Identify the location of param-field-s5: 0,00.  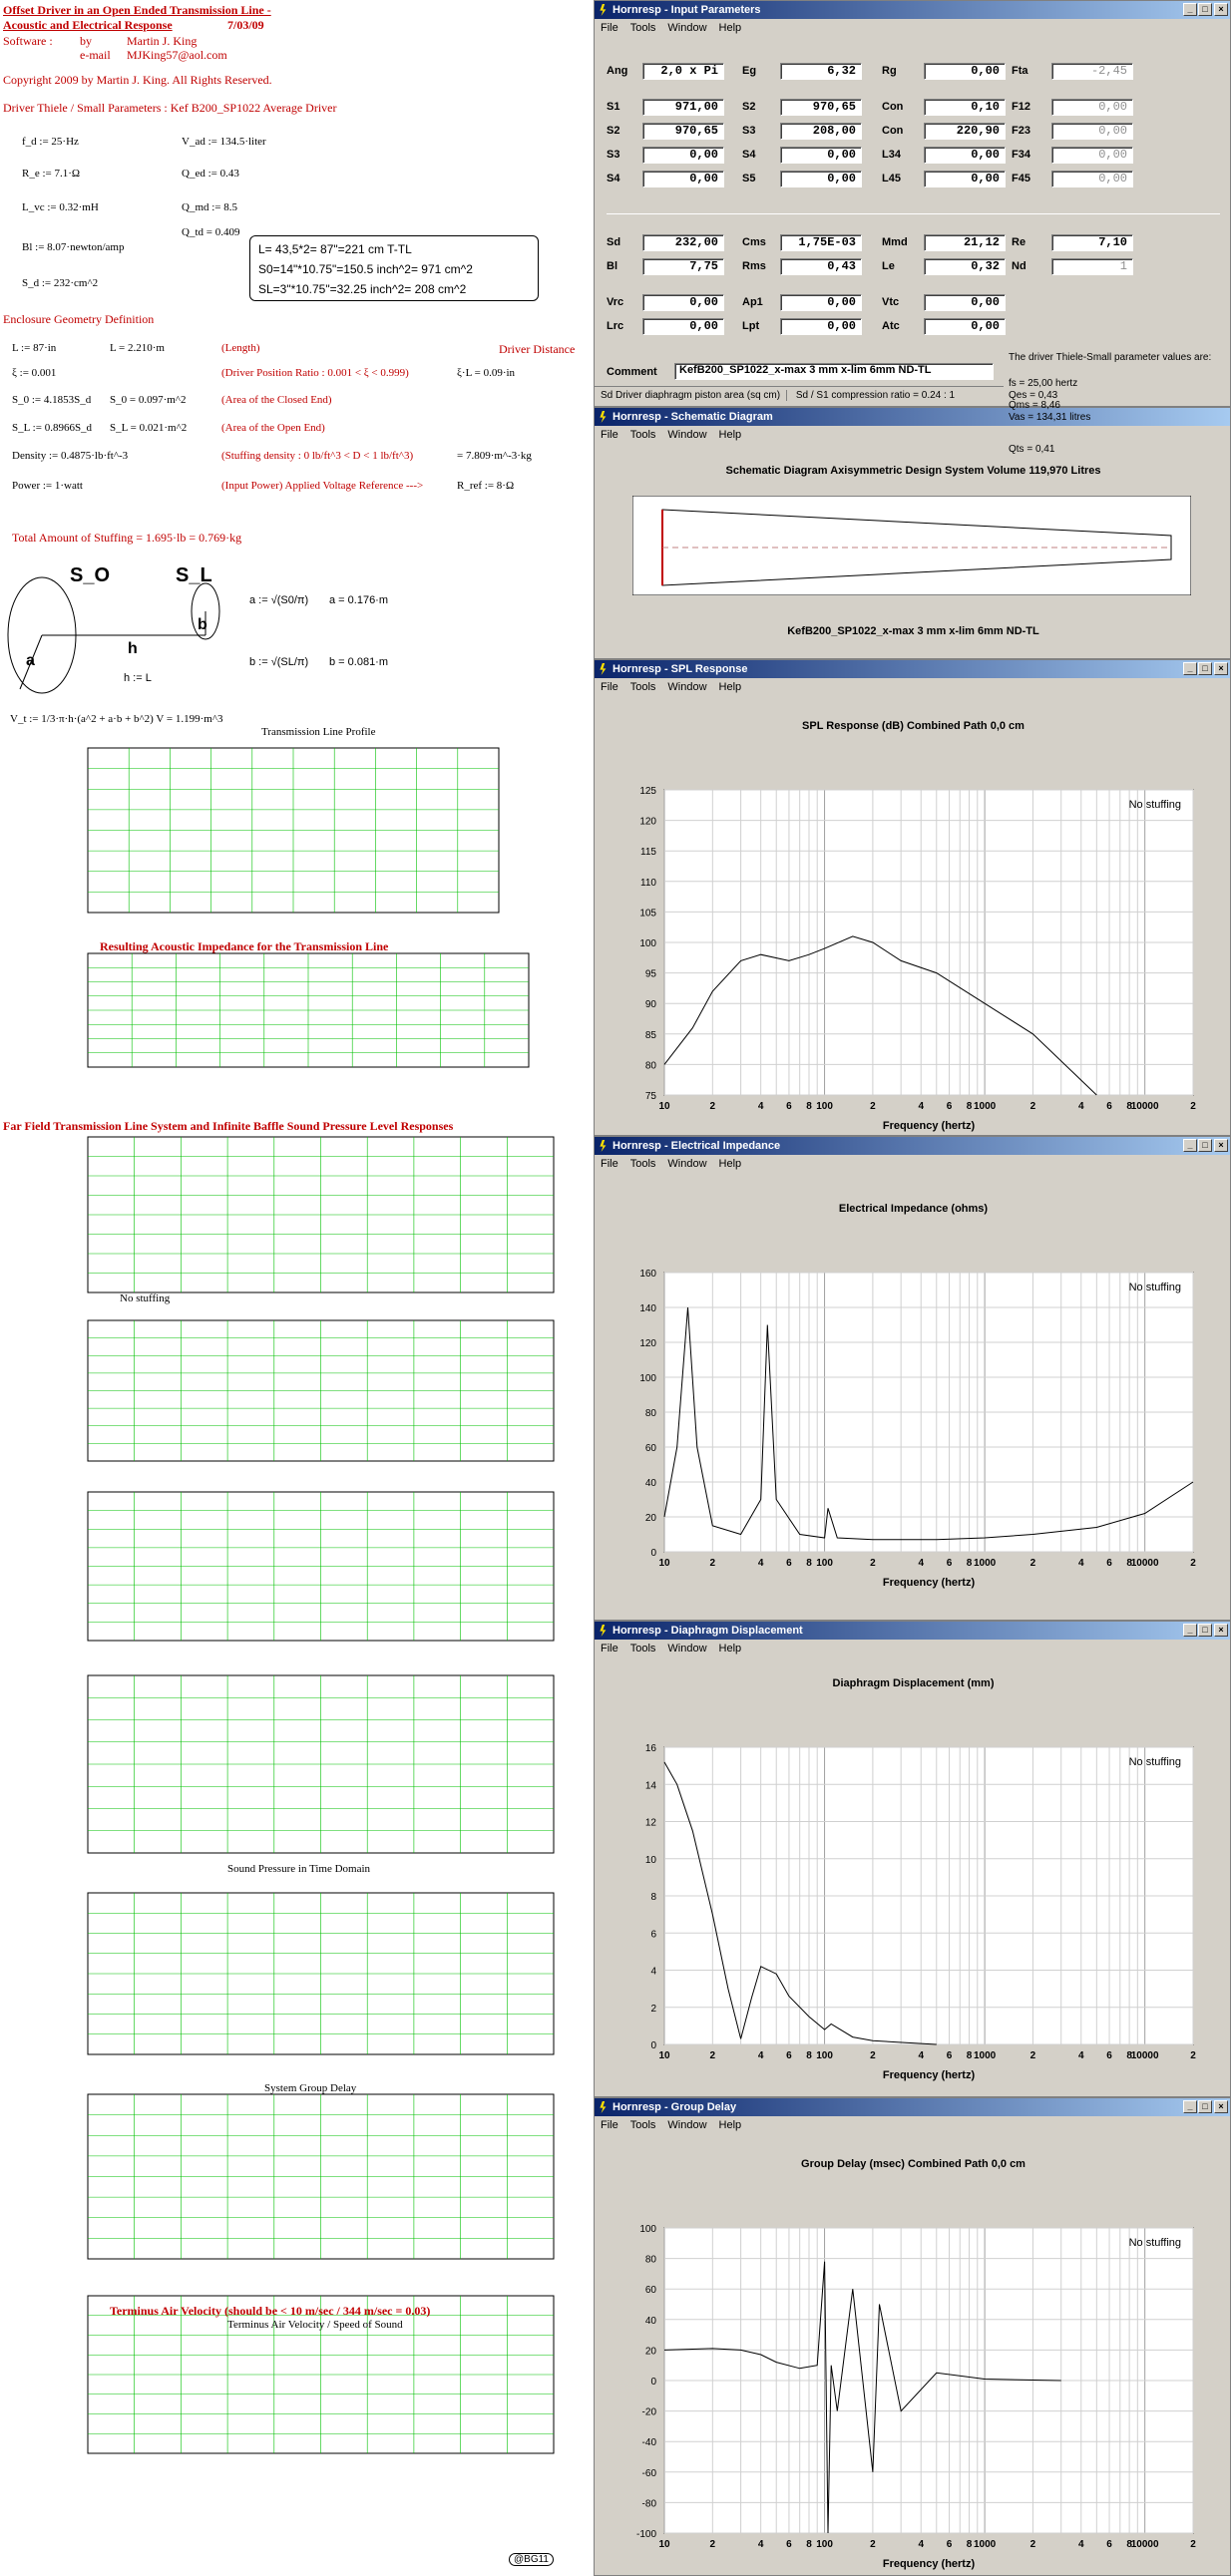
(821, 179).